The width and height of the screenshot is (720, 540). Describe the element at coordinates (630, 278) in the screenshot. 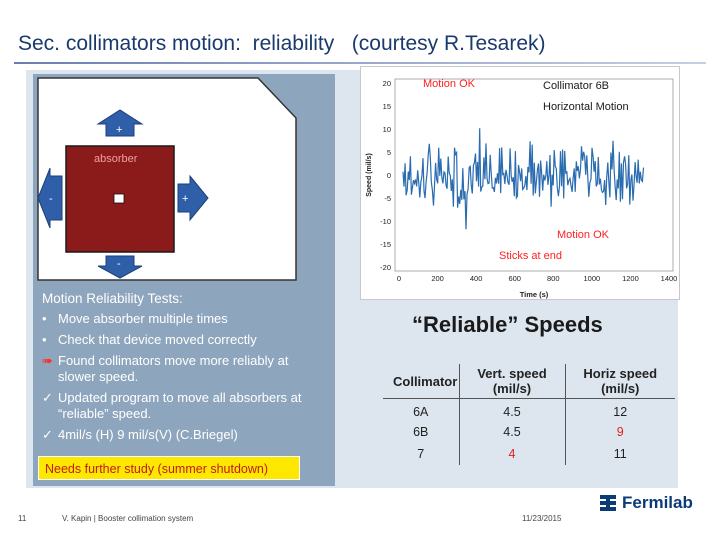

I see `x-tick-label: 1200` at that location.